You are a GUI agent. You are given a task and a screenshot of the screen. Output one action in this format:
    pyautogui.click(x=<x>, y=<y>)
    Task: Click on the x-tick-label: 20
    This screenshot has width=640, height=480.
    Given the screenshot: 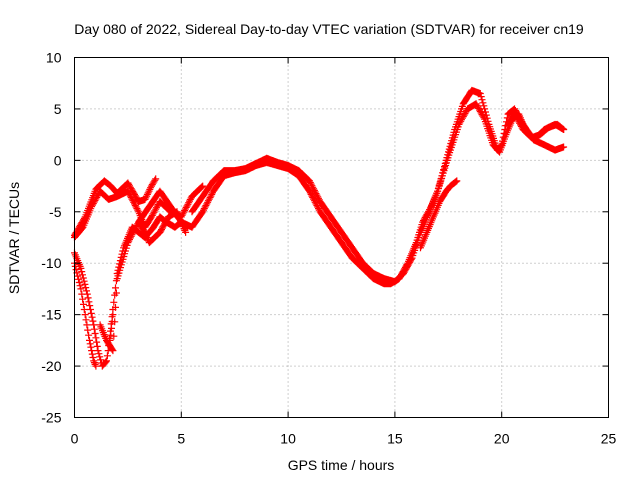 What is the action you would take?
    pyautogui.click(x=502, y=439)
    